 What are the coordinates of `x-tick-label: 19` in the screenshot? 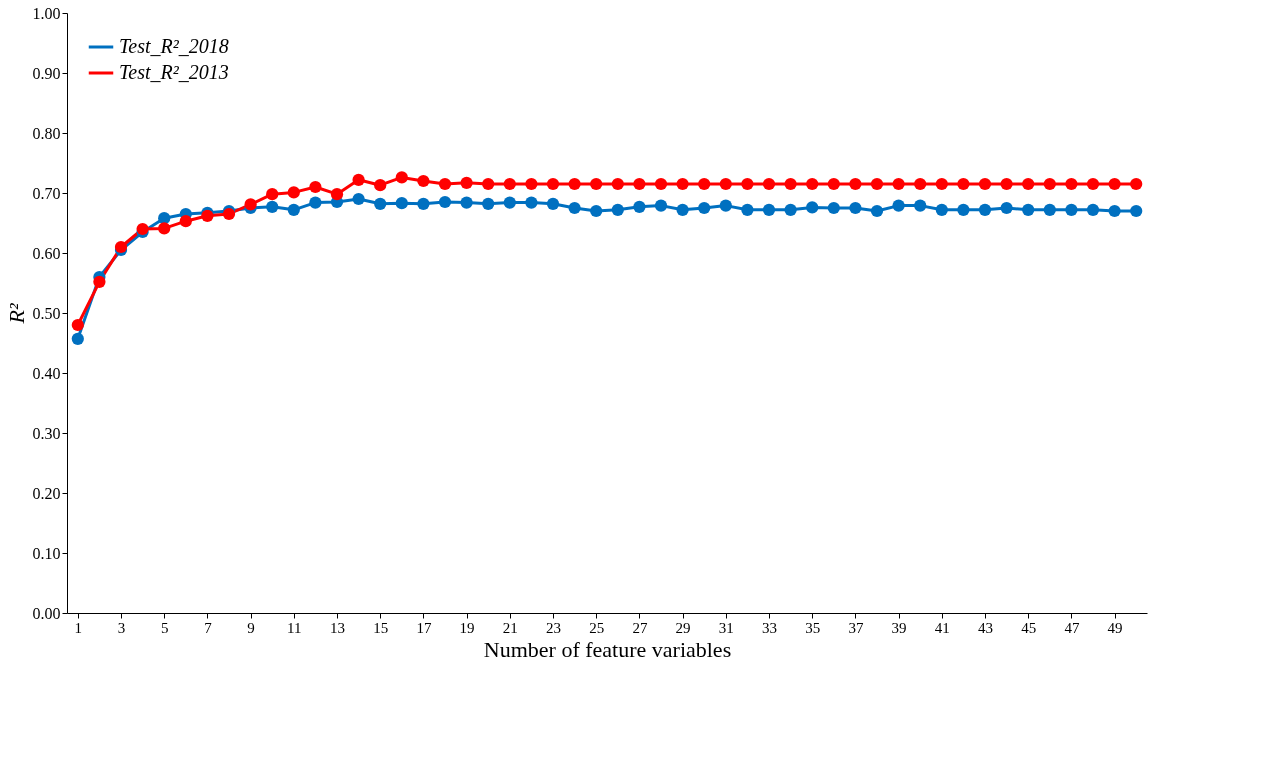 It's located at (467, 627).